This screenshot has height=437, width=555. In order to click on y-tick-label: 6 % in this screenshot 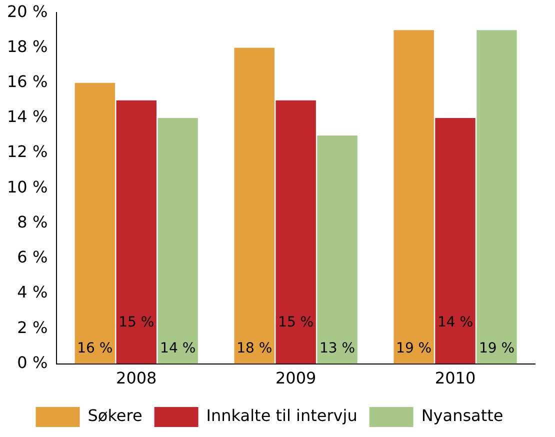, I will do `click(32, 257)`.